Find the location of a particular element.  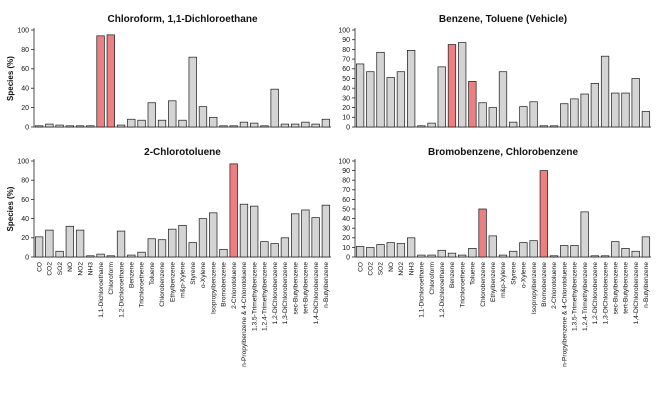

y-axis-label: Species (%) is located at coordinates (10, 208).